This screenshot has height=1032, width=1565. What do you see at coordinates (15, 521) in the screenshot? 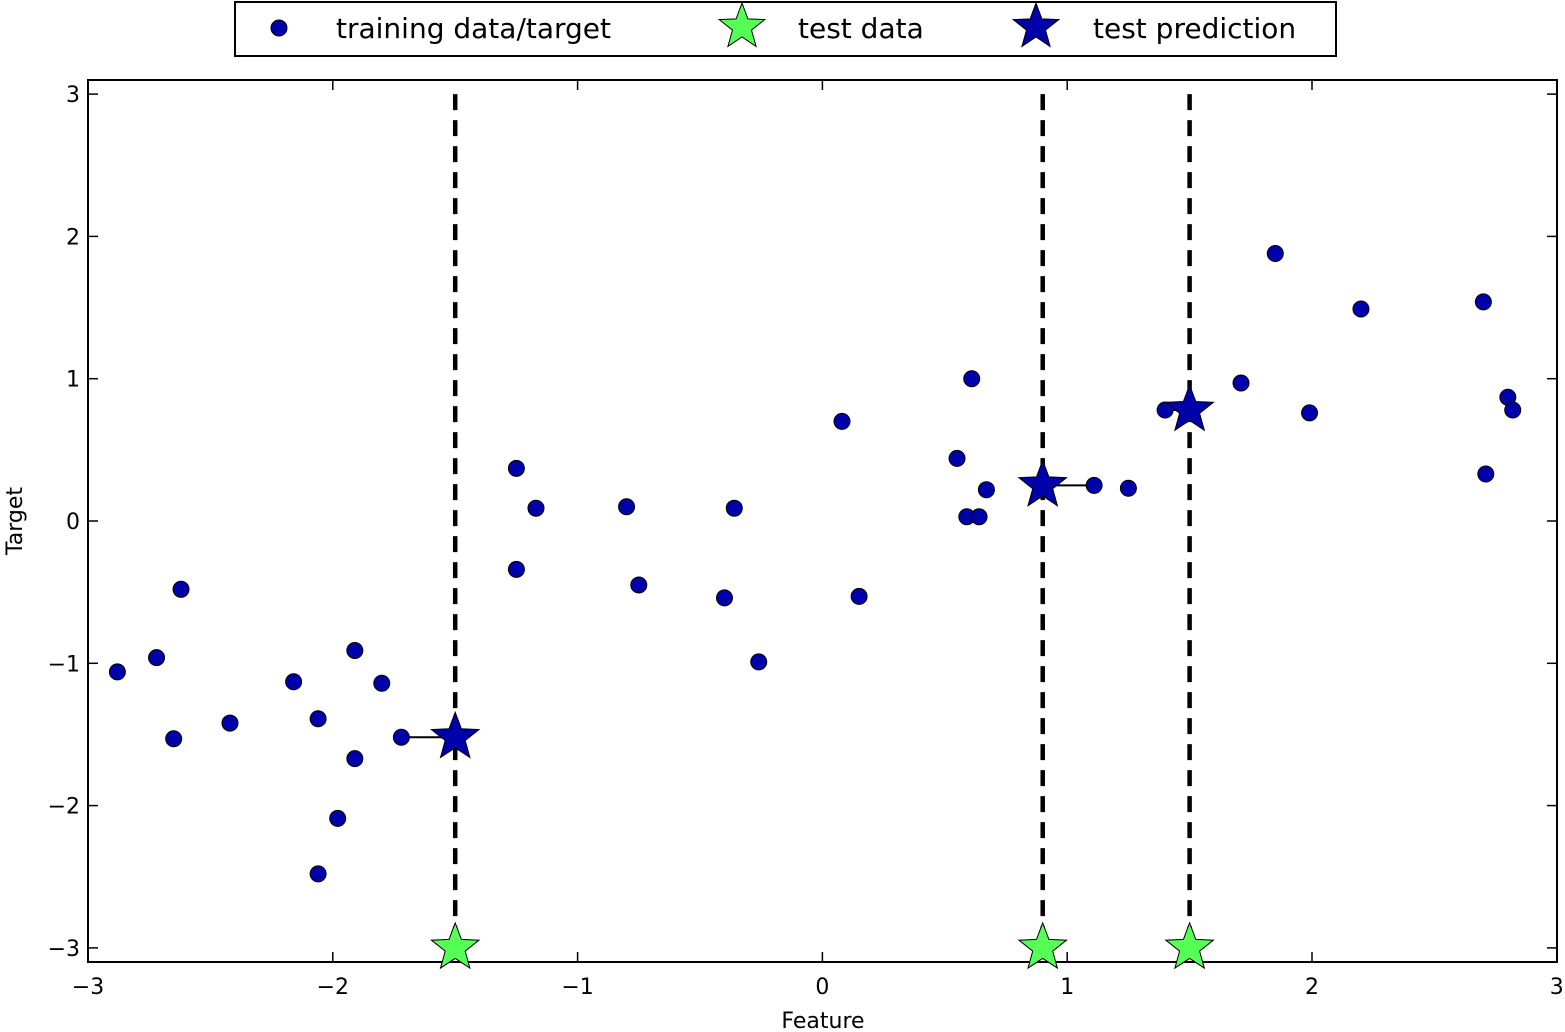
I see `y-axis-label: Target` at bounding box center [15, 521].